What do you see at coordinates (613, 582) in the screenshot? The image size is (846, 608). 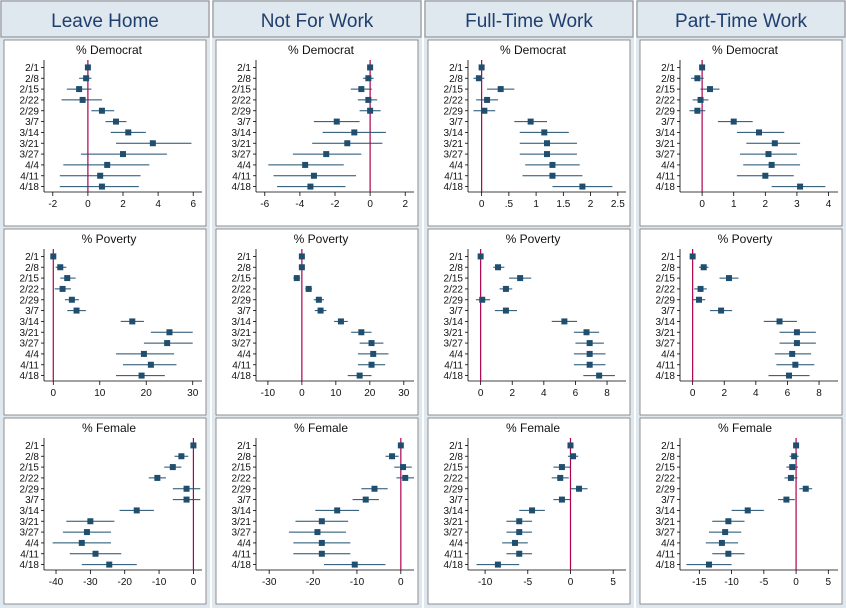 I see `x-tick-label: 5` at bounding box center [613, 582].